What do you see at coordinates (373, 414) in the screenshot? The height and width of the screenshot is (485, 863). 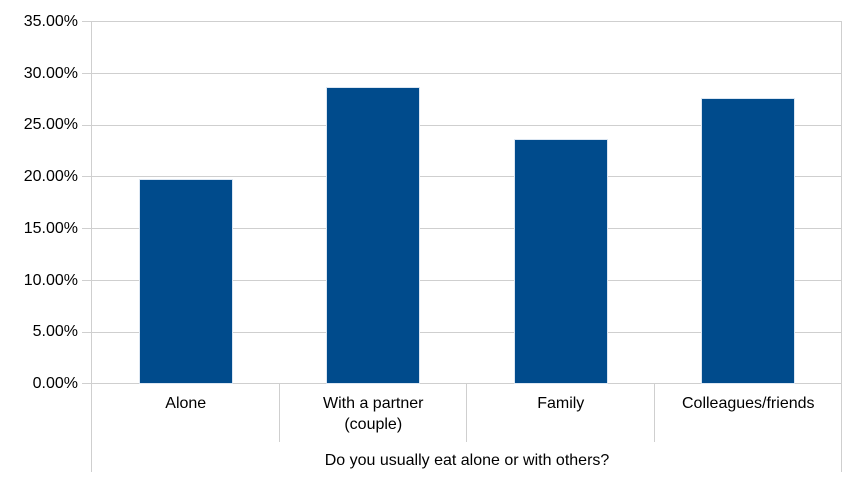 I see `category-label: With a partner (couple)` at bounding box center [373, 414].